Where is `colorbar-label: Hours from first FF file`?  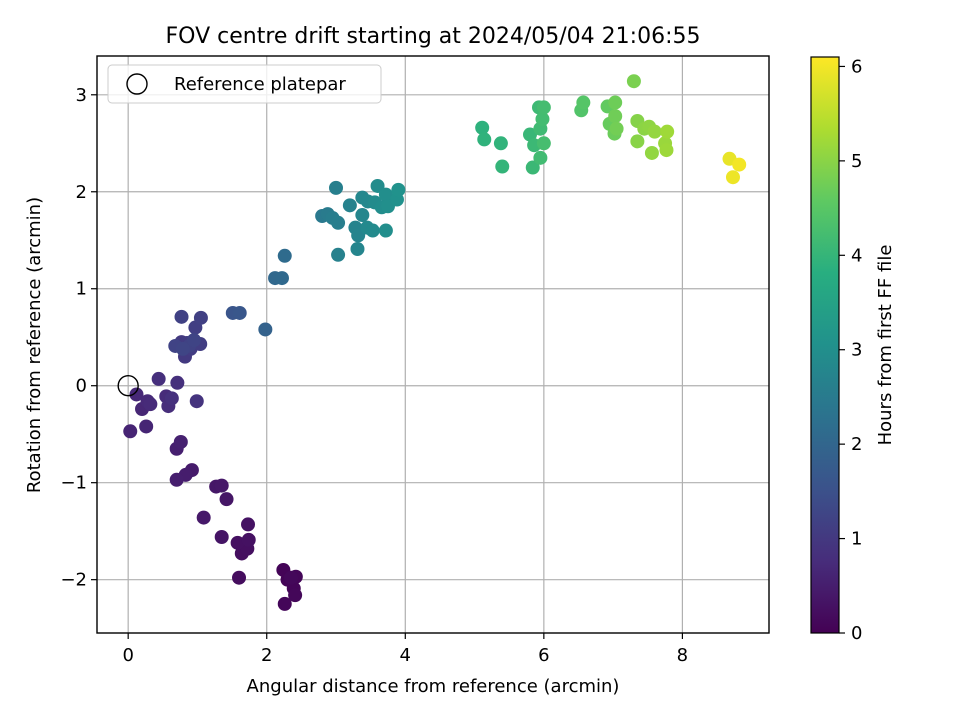
colorbar-label: Hours from first FF file is located at coordinates (885, 345).